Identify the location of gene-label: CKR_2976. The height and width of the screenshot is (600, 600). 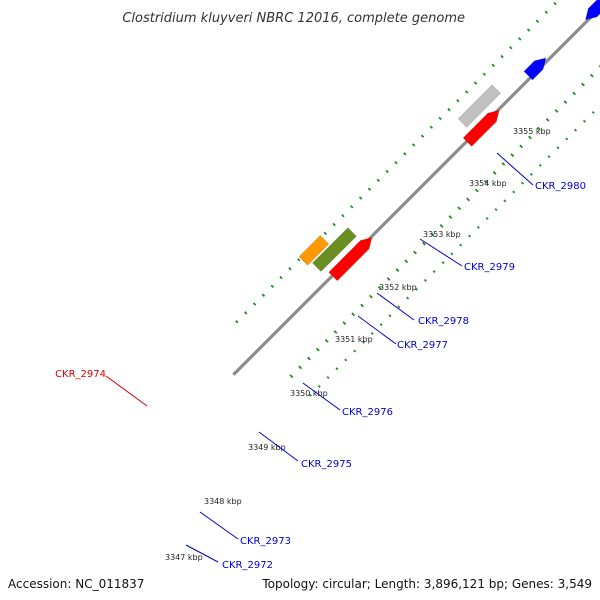
(367, 412).